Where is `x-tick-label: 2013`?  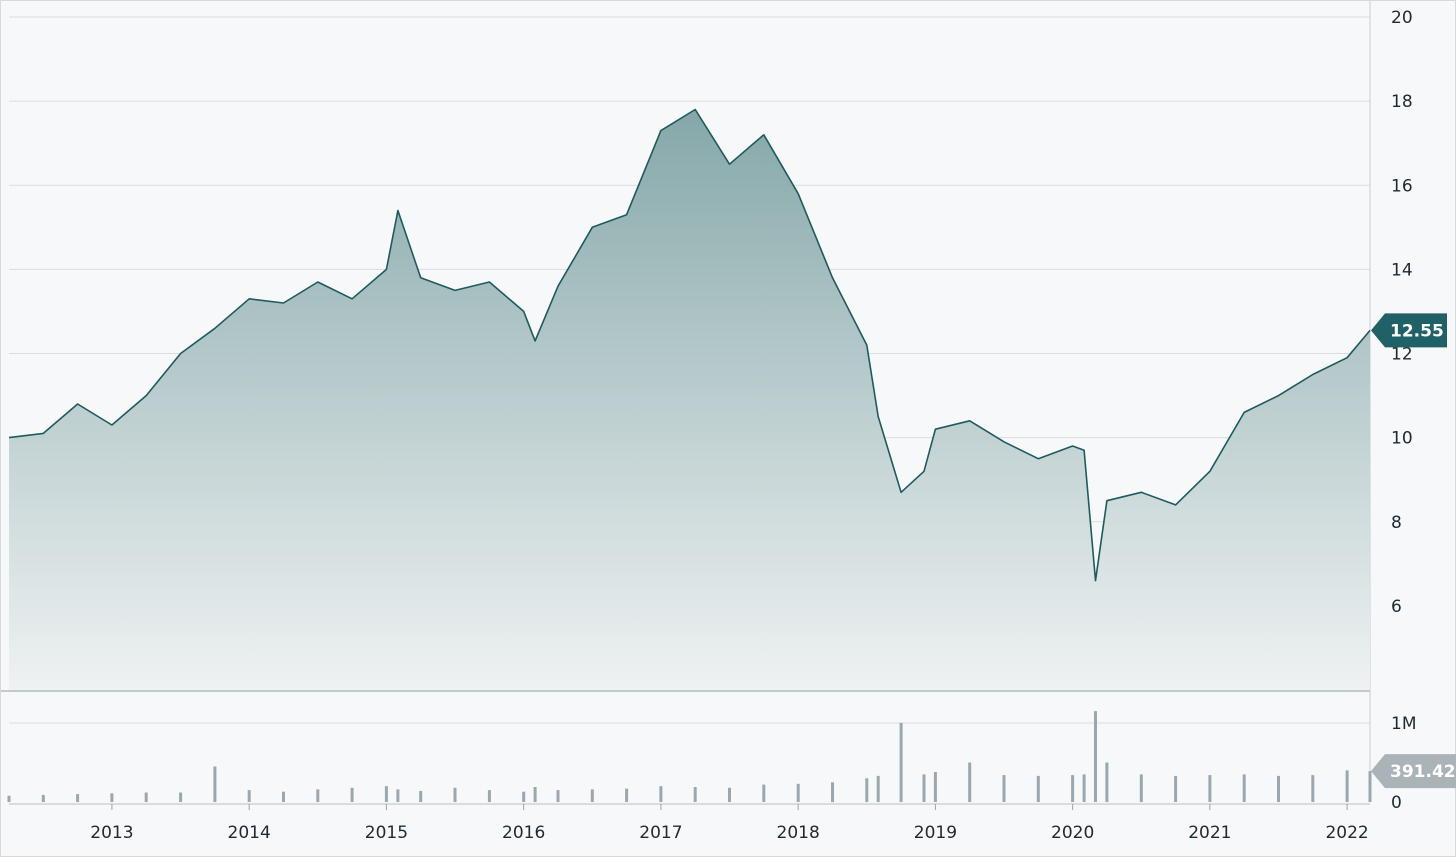 x-tick-label: 2013 is located at coordinates (111, 833).